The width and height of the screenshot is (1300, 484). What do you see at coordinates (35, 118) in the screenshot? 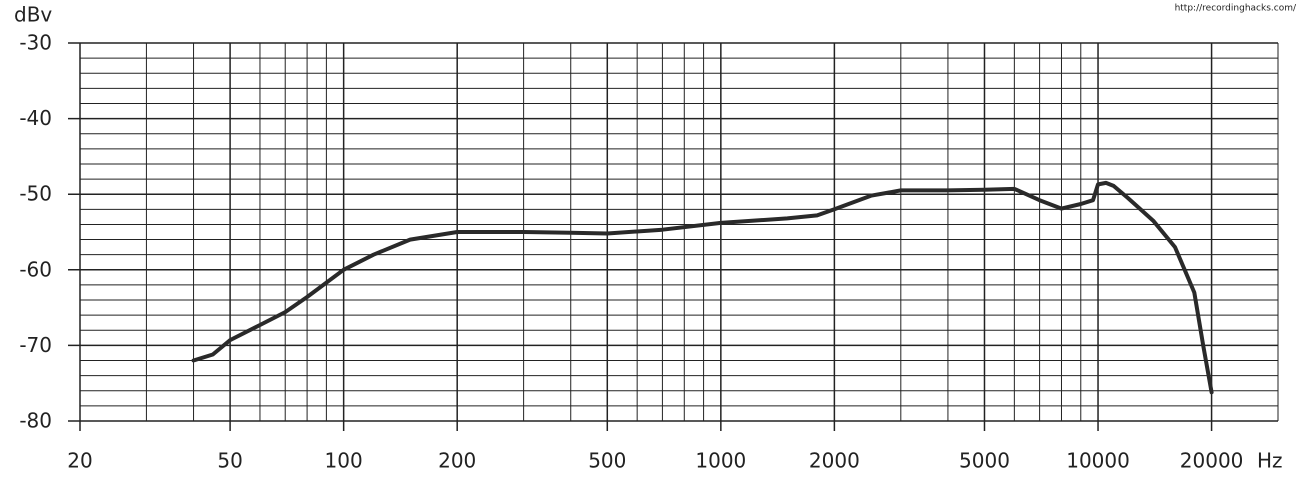
I see `y-tick-label: -40` at bounding box center [35, 118].